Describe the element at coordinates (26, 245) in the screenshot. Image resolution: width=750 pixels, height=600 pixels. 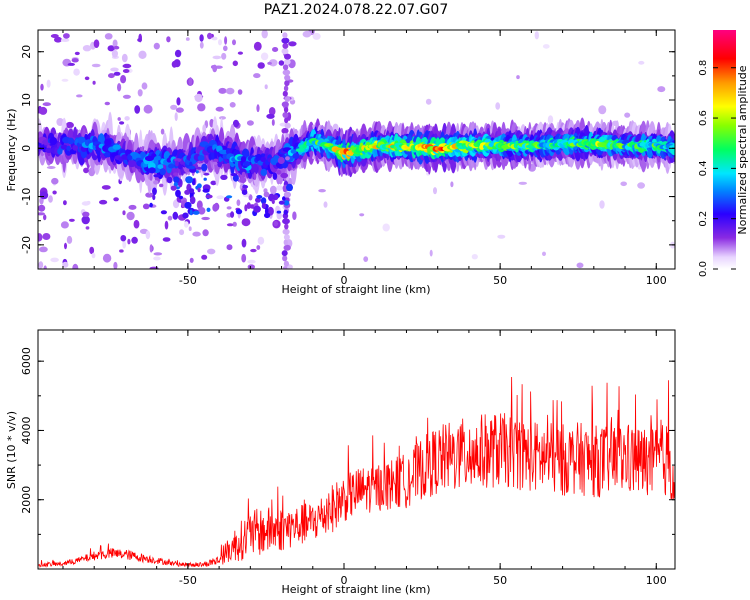
I see `y-tick-label: -20` at that location.